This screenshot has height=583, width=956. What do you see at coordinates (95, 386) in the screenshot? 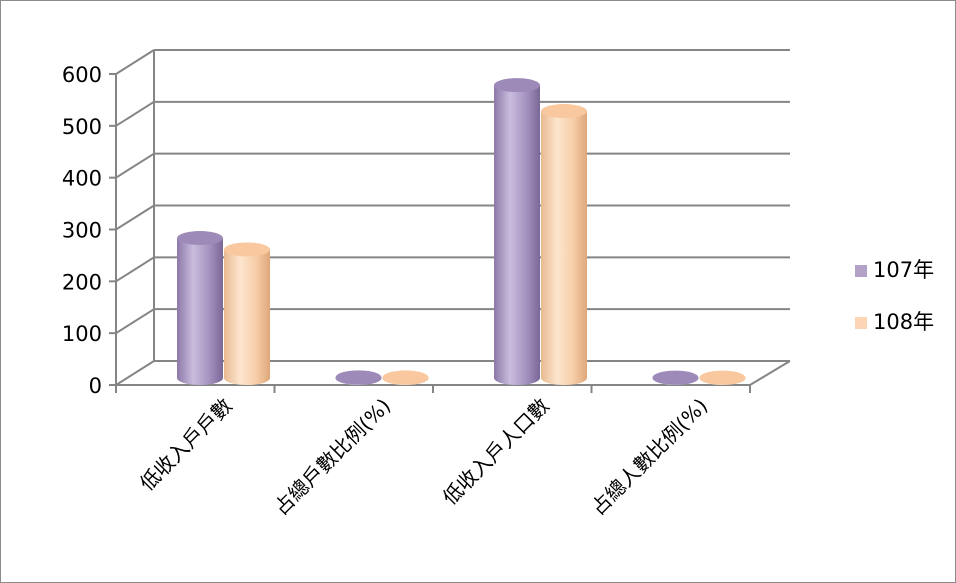
I see `y-tick-label: 0` at bounding box center [95, 386].